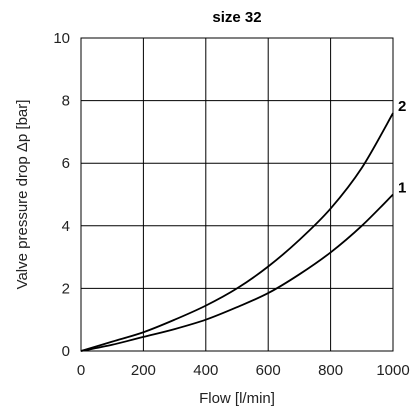  I want to click on y-tick-label: 6, so click(66, 163).